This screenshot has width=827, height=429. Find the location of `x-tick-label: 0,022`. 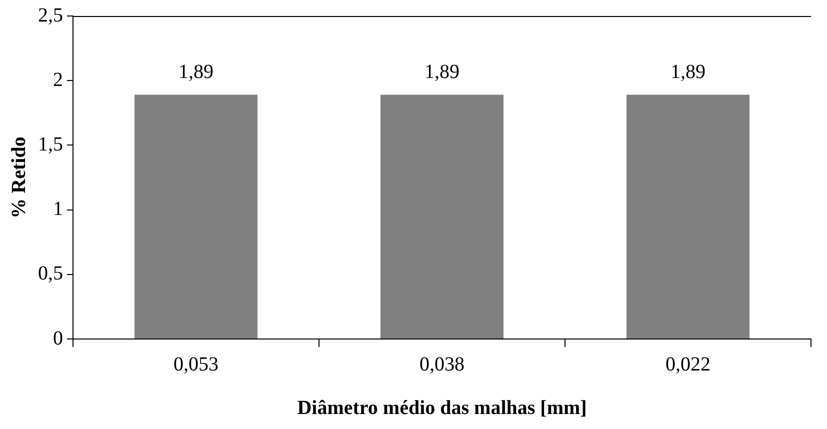

x-tick-label: 0,022 is located at coordinates (688, 364).